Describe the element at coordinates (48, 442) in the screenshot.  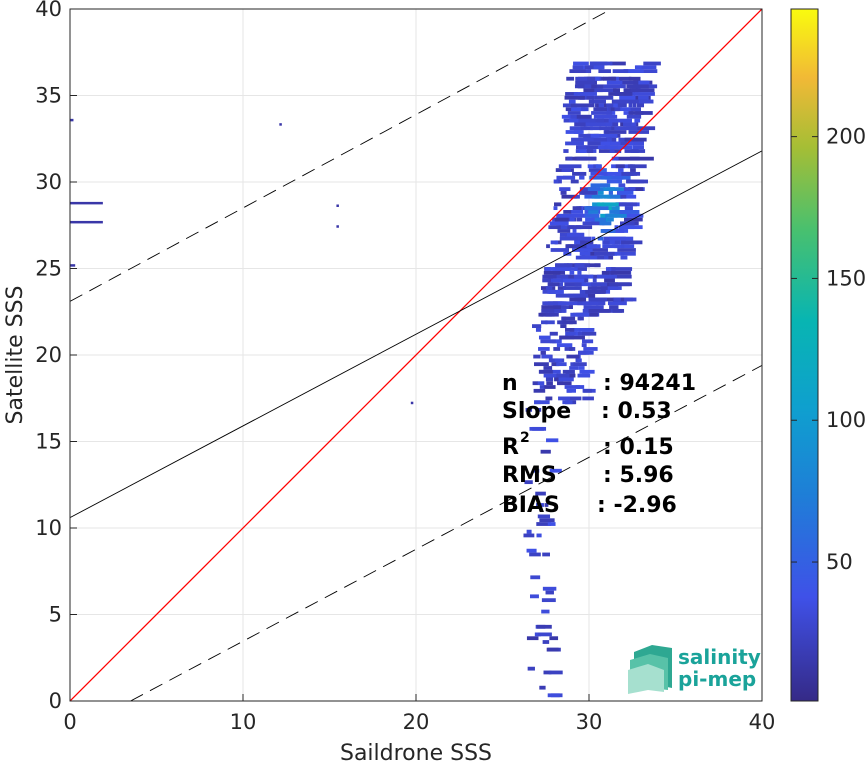
I see `y-tick-label: 15` at that location.